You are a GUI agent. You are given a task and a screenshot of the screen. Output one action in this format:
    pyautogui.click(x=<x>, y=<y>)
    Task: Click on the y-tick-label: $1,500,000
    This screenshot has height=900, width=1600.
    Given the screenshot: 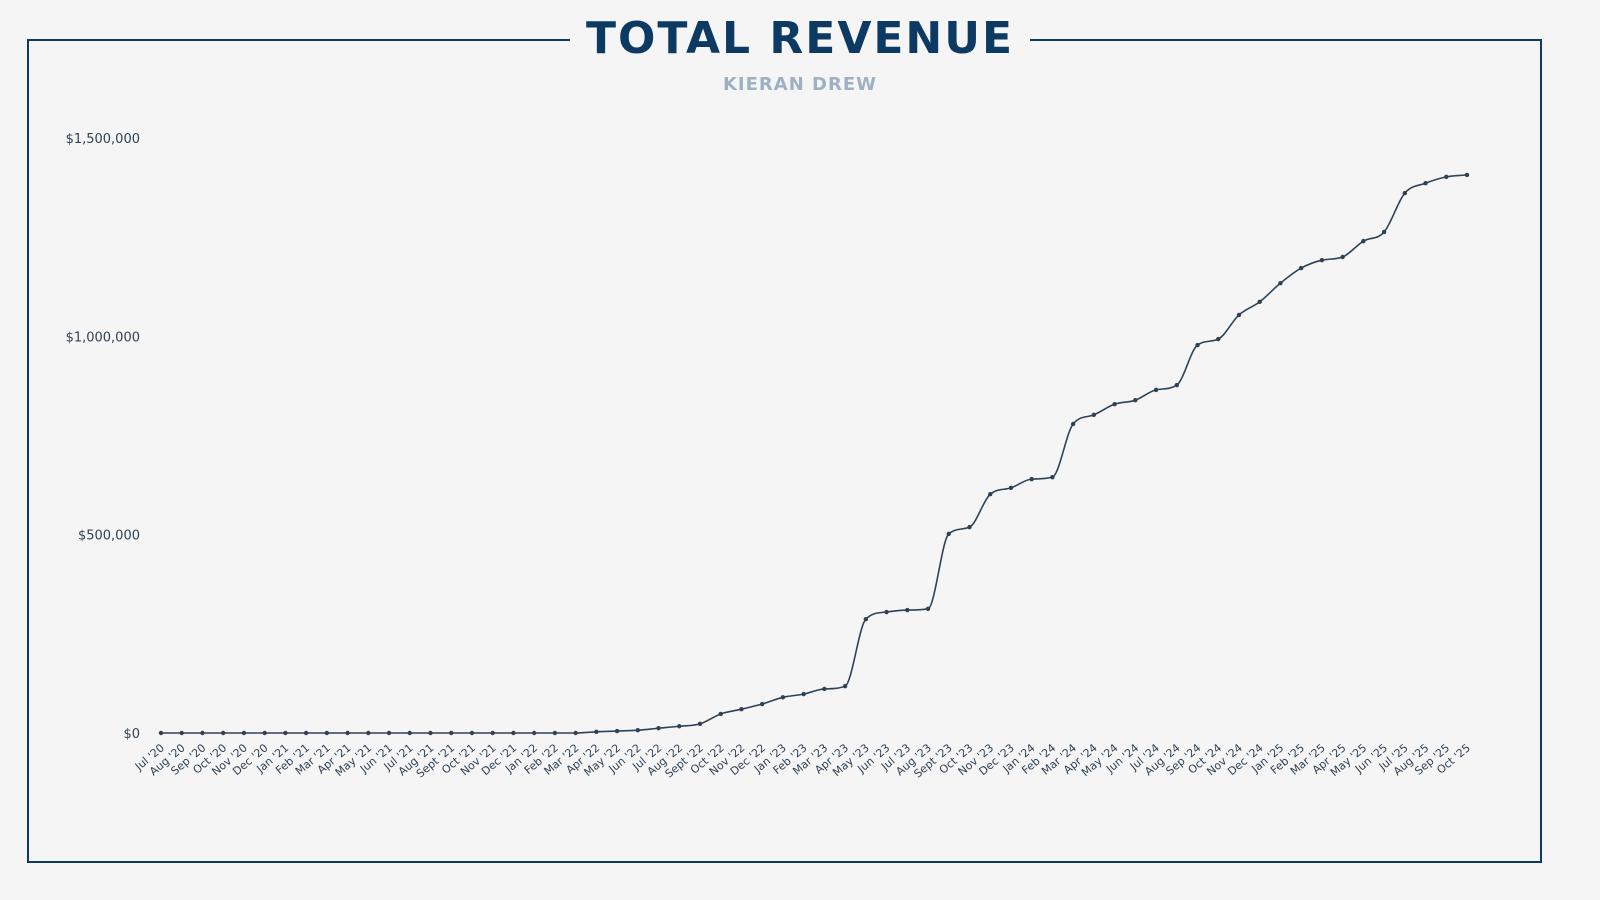 What is the action you would take?
    pyautogui.click(x=103, y=139)
    